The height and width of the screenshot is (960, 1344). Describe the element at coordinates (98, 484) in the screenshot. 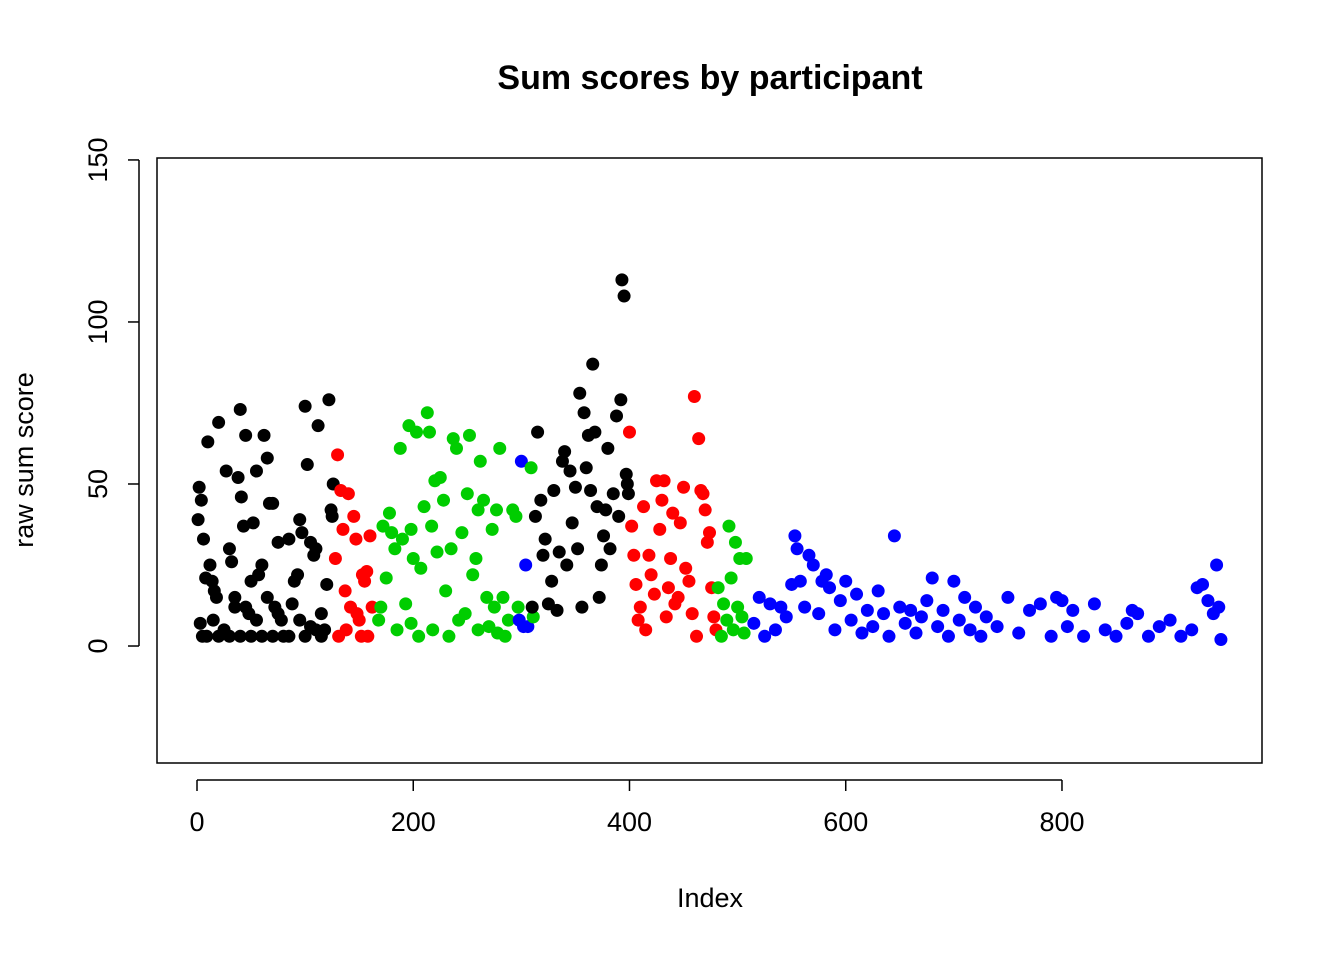

I see `y-tick-label: 50` at that location.